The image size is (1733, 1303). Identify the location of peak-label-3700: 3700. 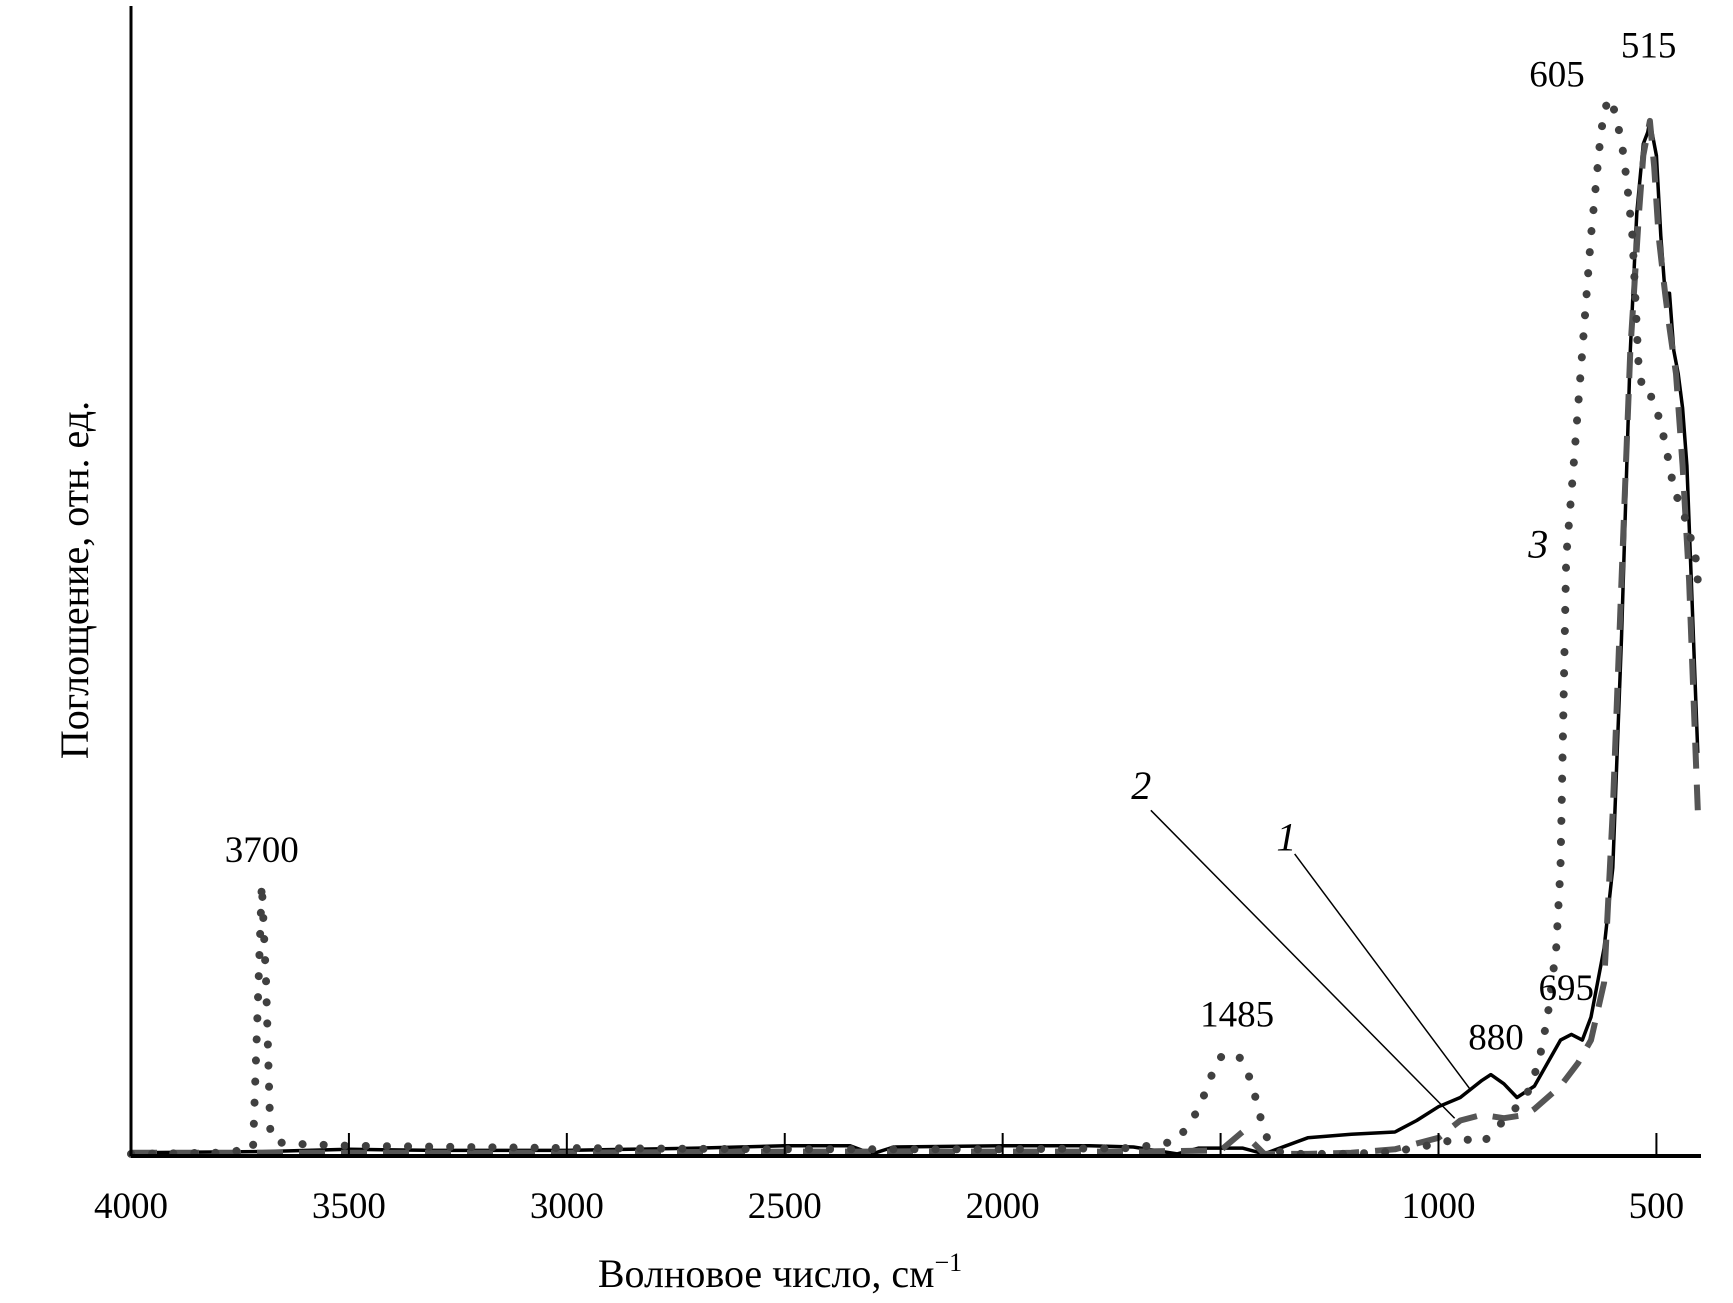
(262, 850).